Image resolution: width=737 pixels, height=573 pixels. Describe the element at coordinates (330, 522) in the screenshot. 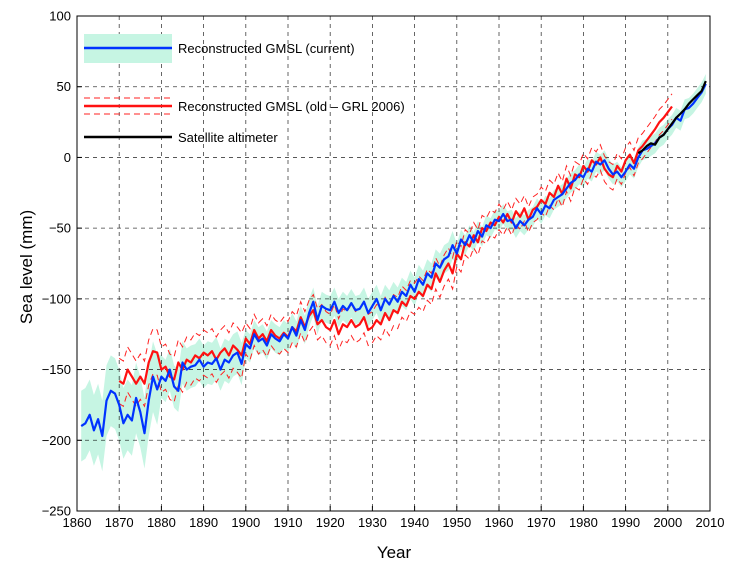

I see `x-tick-label: 1920` at that location.